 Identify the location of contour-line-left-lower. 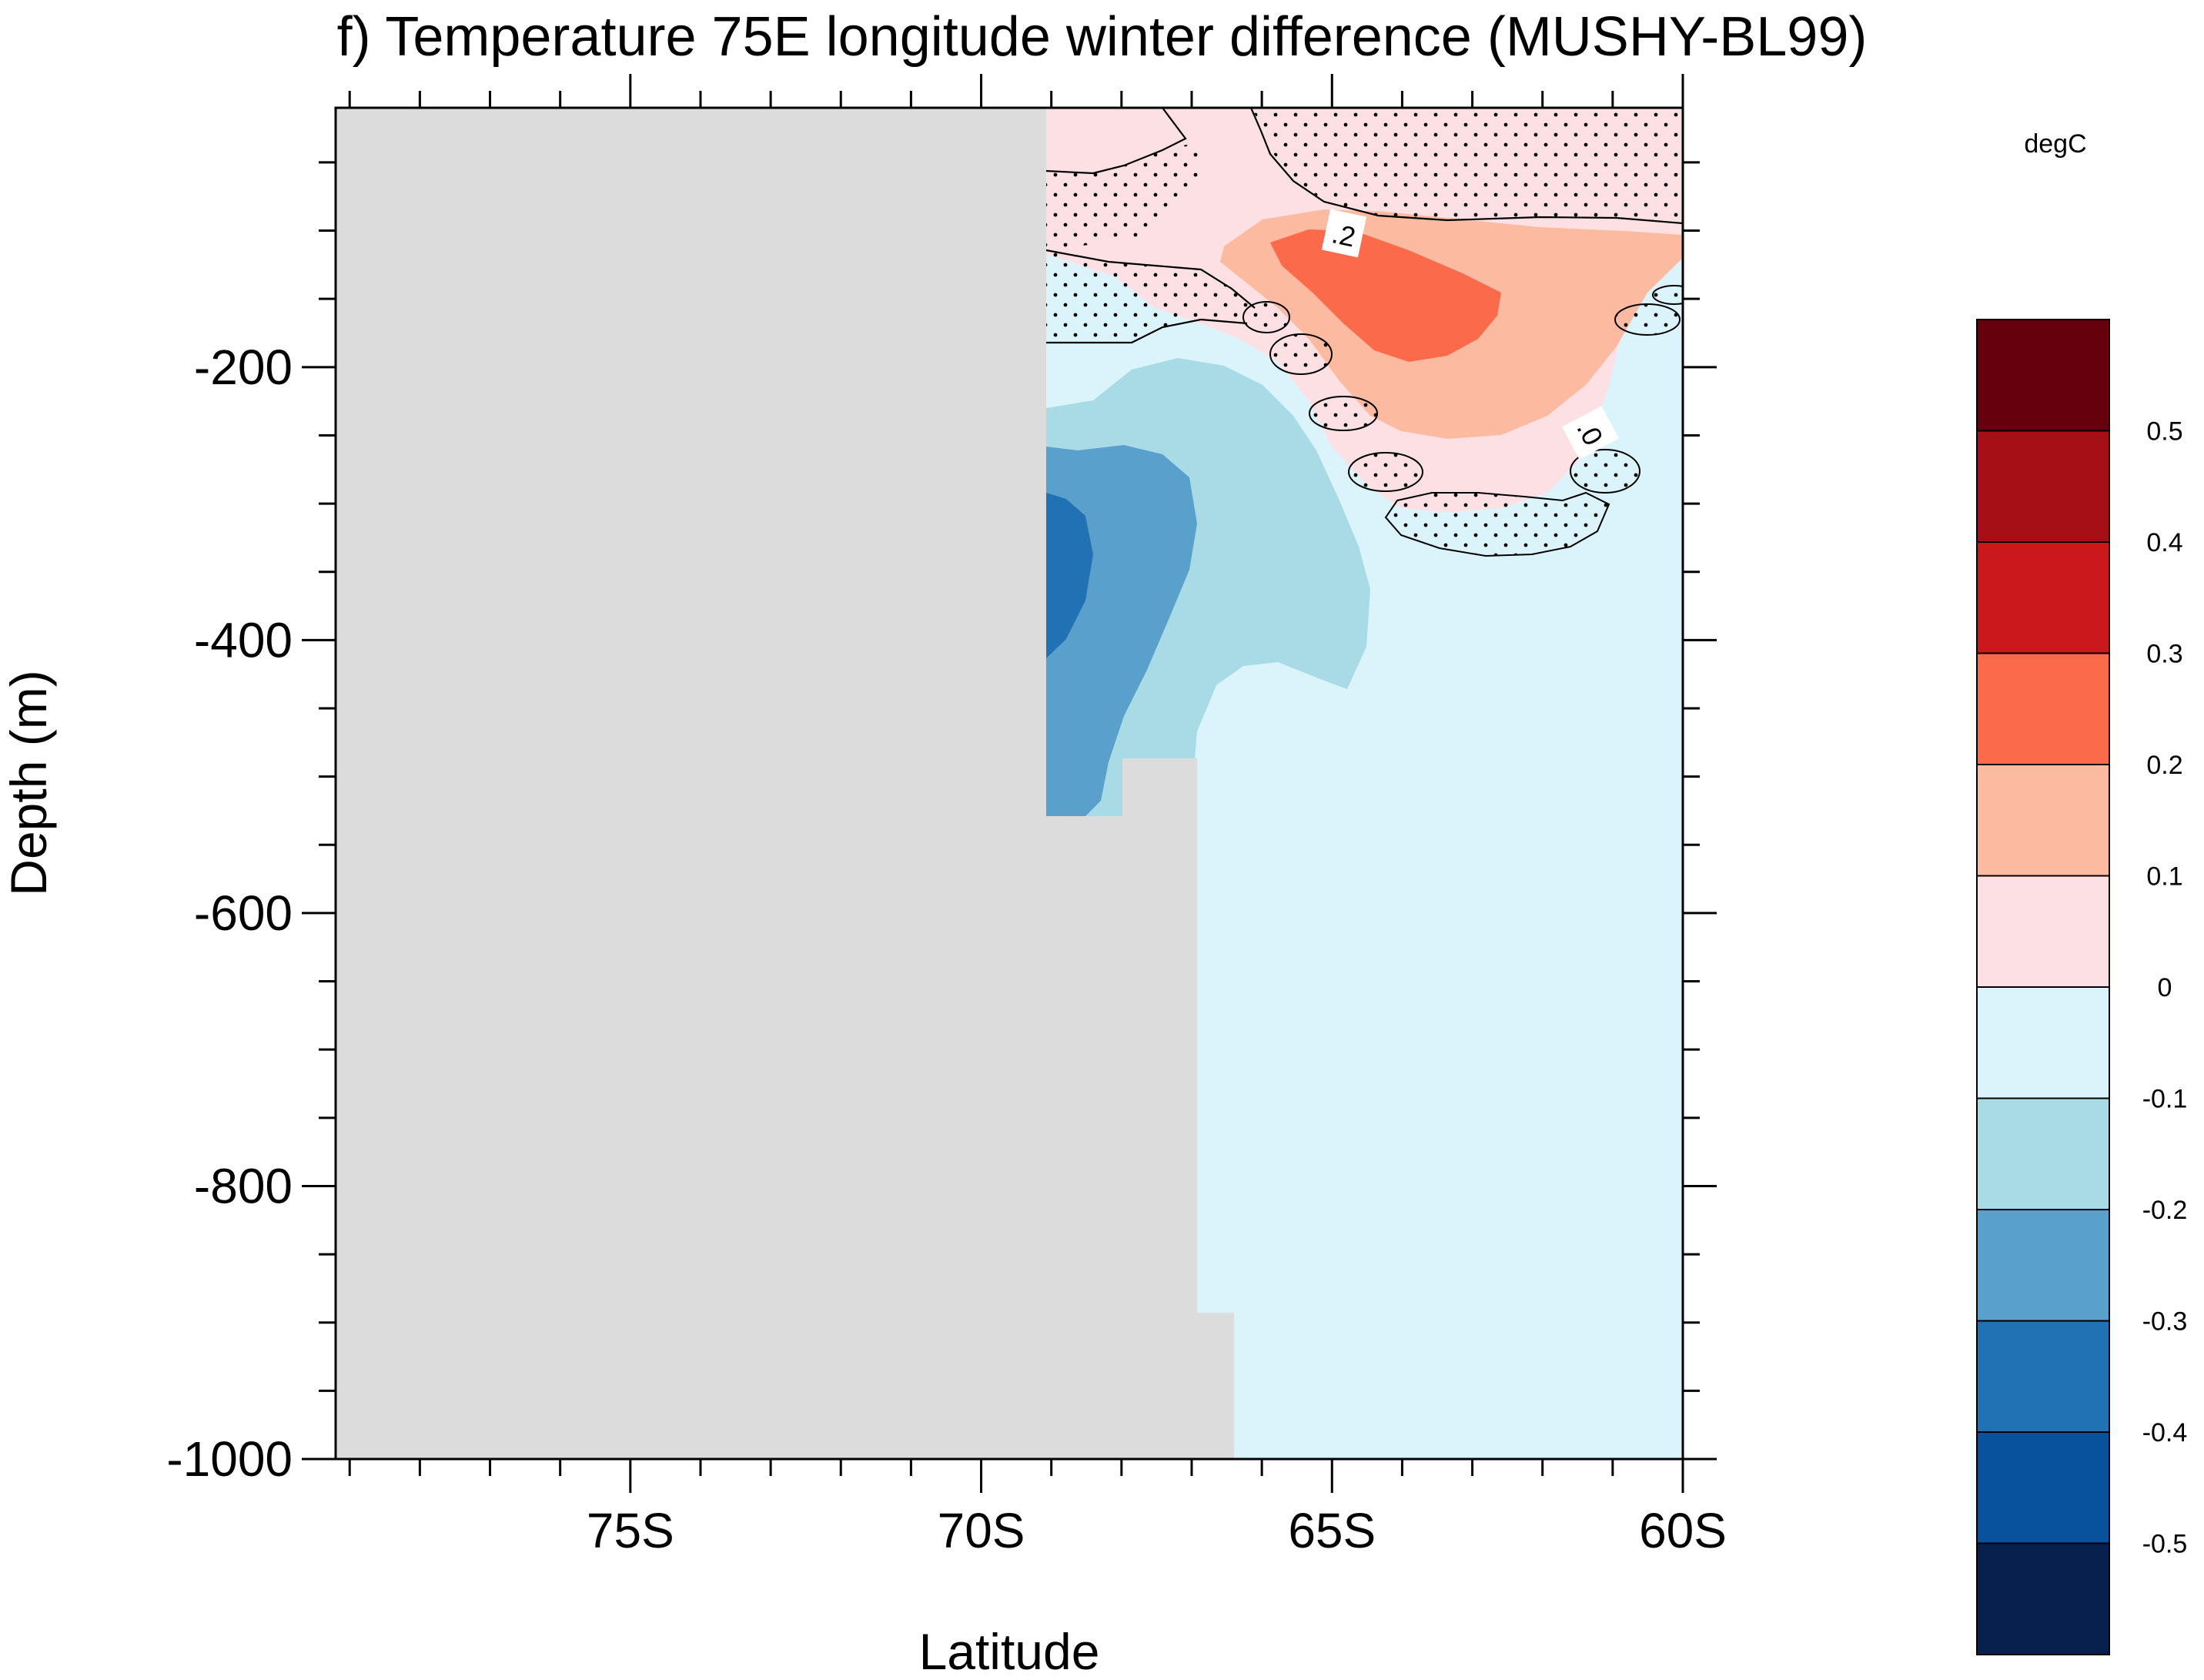
(1147, 331).